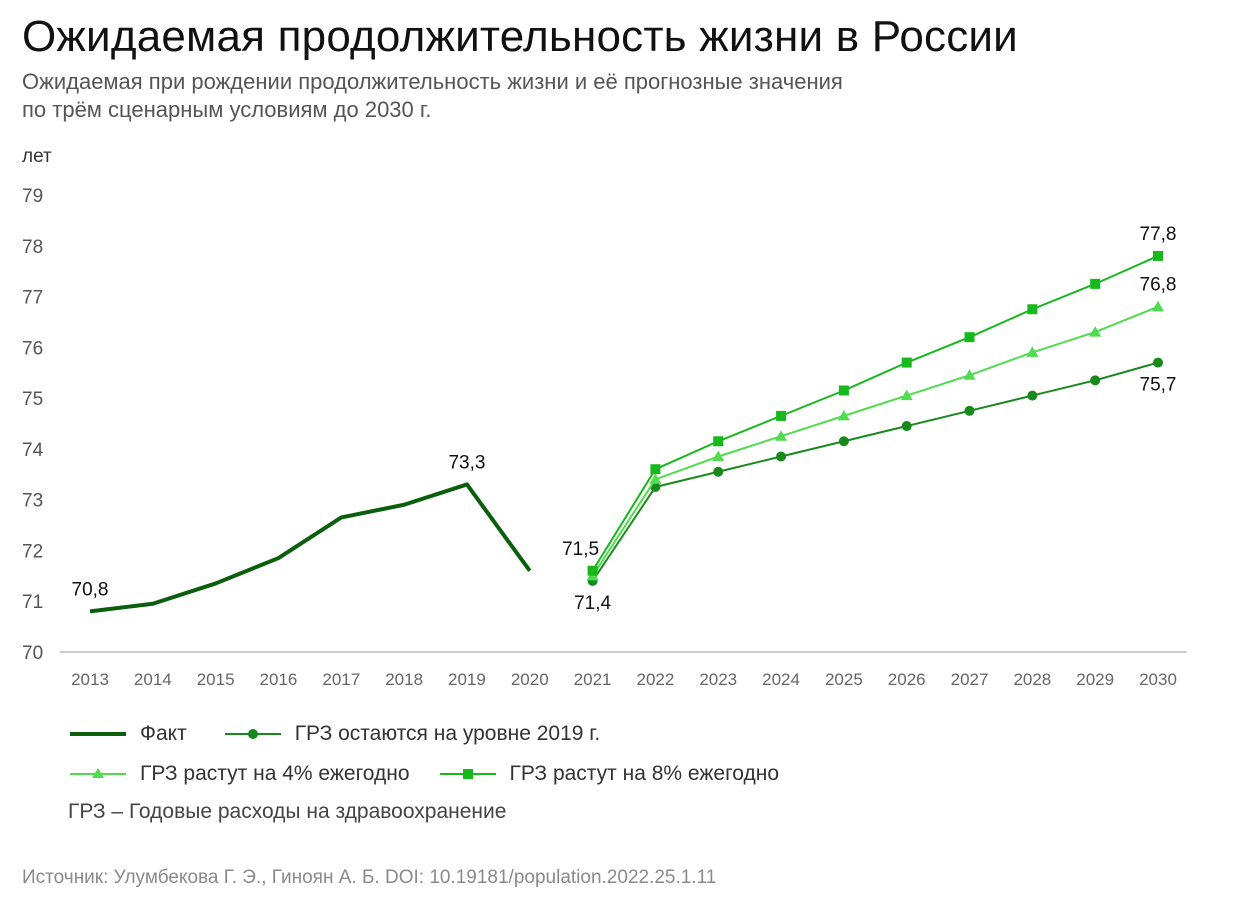 Image resolution: width=1250 pixels, height=919 pixels. I want to click on legend-item-4pct: ГРЗ растут на 4% ежегодно, so click(239, 774).